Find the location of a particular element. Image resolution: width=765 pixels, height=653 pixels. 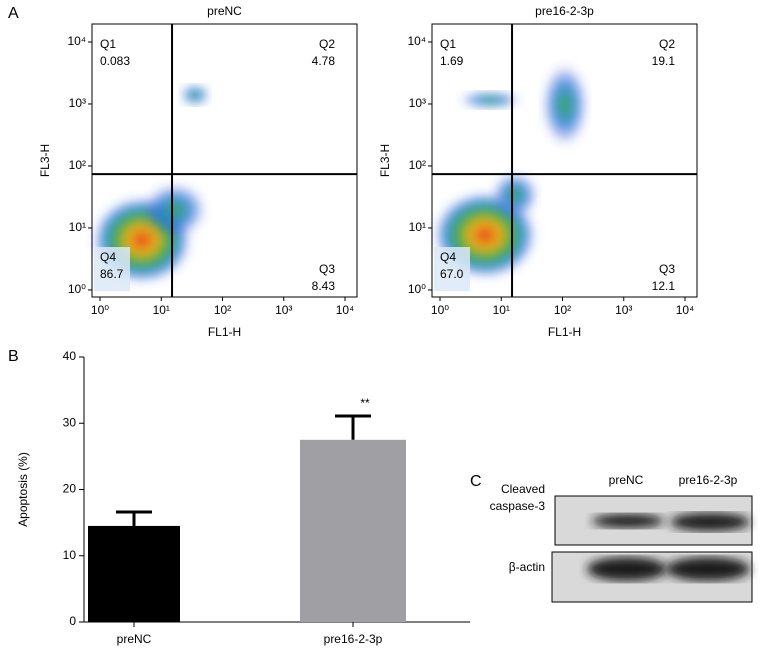

panel-label: B is located at coordinates (13, 356).